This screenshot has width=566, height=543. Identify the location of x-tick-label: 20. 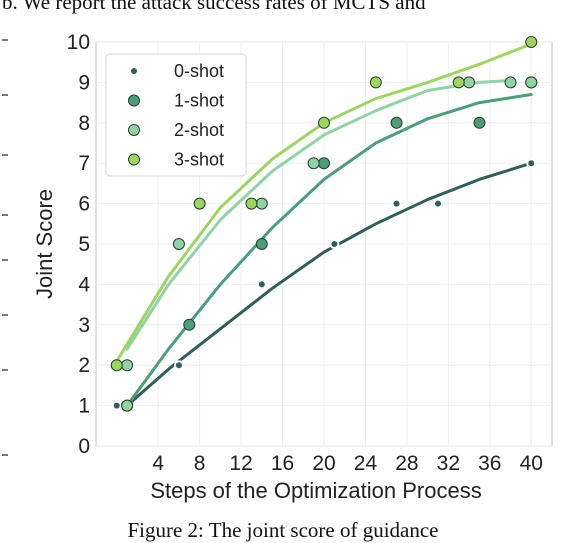
(323, 463).